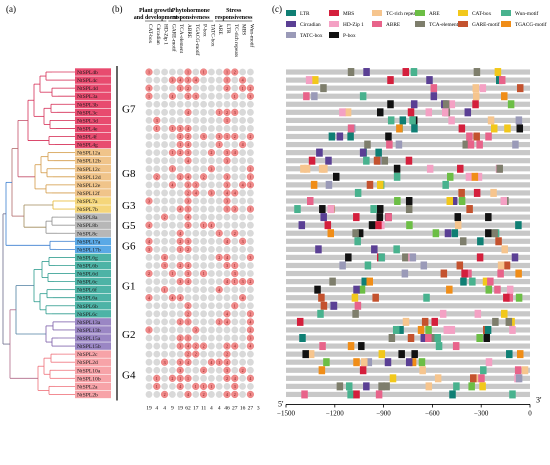 The image size is (550, 465). Describe the element at coordinates (191, 11) in the screenshot. I see `category-title: Phytohormone` at that location.